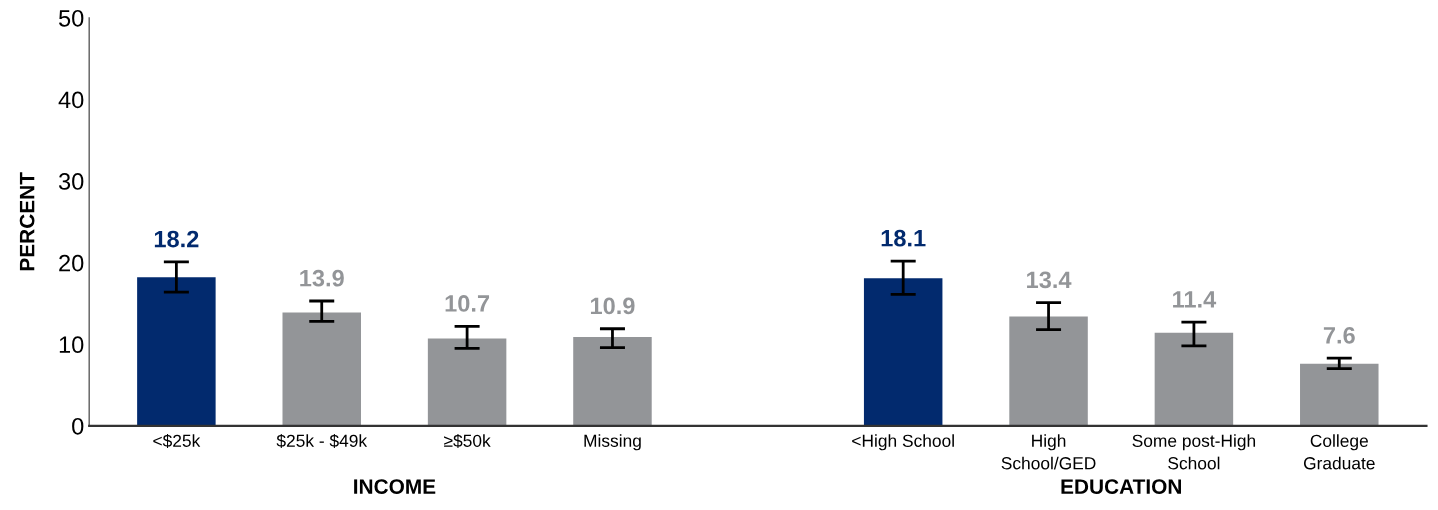 The height and width of the screenshot is (510, 1438). What do you see at coordinates (78, 426) in the screenshot?
I see `y-tick-label: 0` at bounding box center [78, 426].